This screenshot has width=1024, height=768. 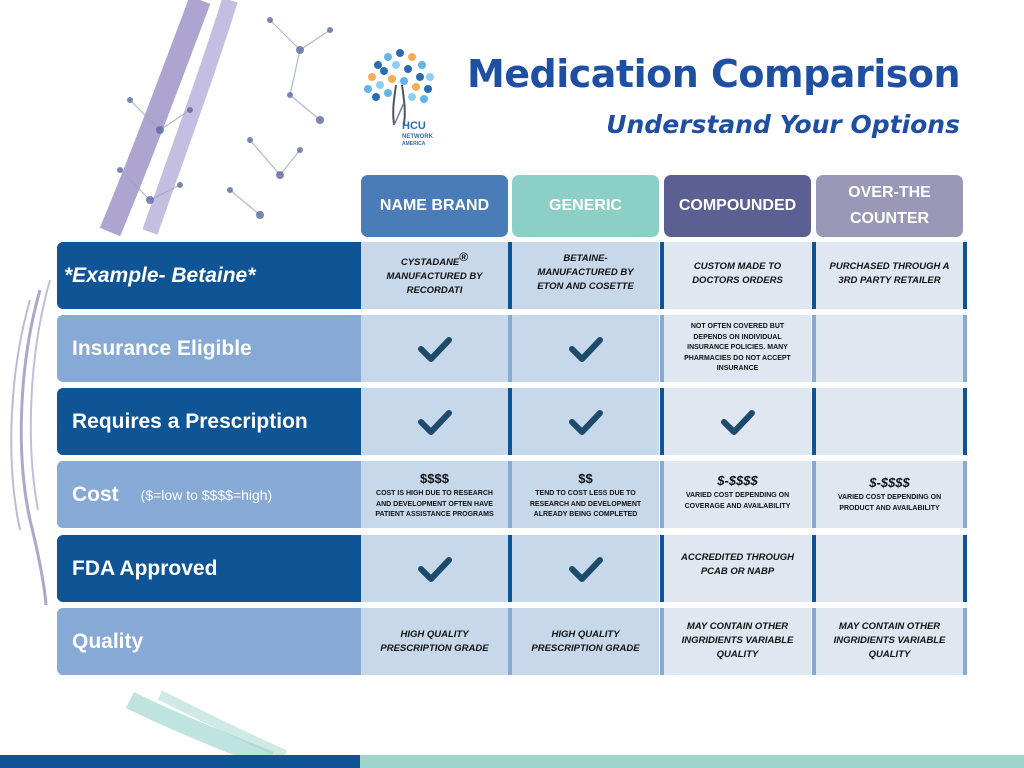 I want to click on column-header-name-brand: NAME BRAND, so click(x=434, y=206).